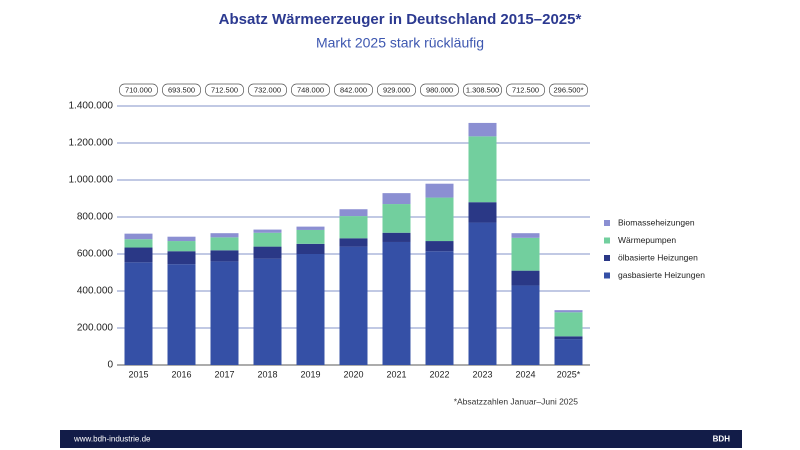 This screenshot has width=800, height=450. I want to click on total-label: 748.000, so click(310, 89).